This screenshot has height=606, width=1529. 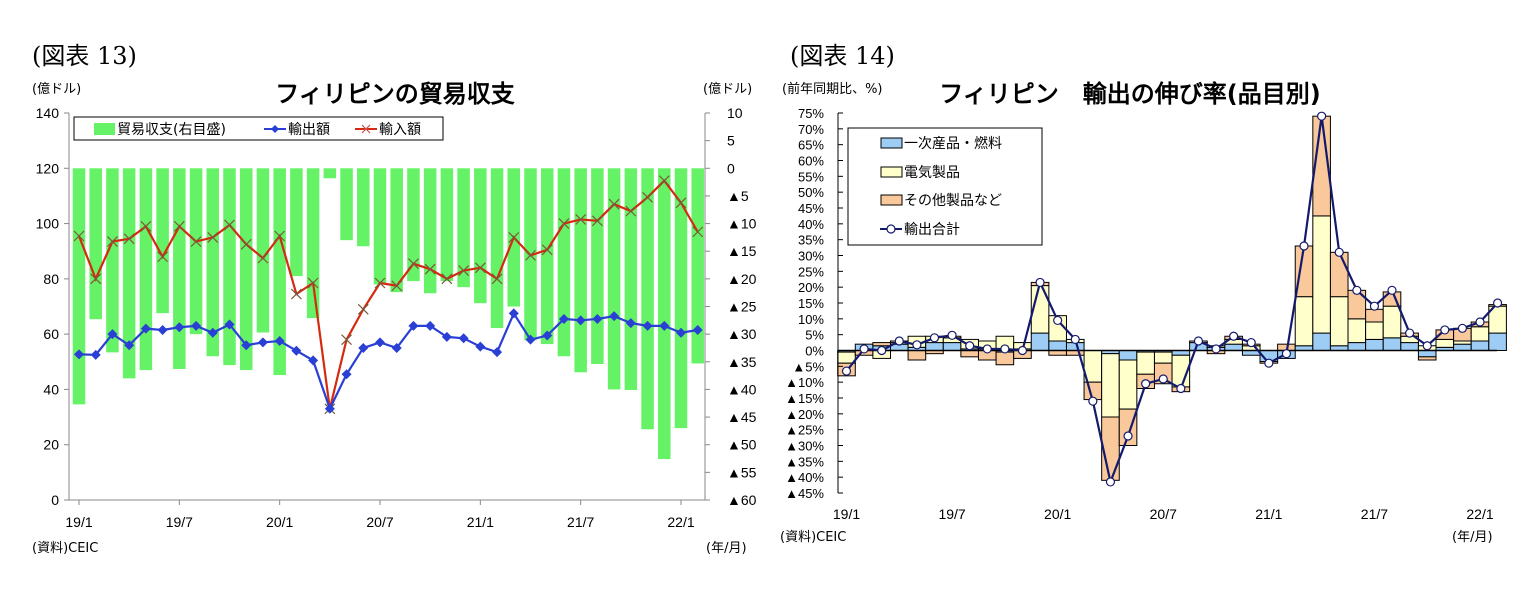 What do you see at coordinates (742, 445) in the screenshot?
I see `right-tick-label: ▲50` at bounding box center [742, 445].